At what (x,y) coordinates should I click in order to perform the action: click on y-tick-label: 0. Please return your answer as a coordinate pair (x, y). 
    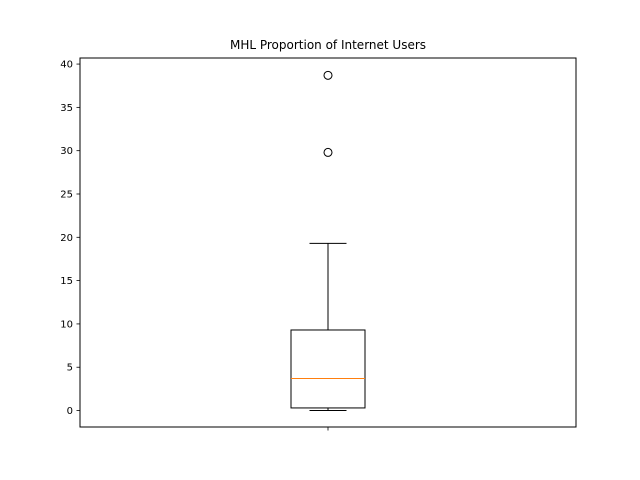
    Looking at the image, I should click on (70, 411).